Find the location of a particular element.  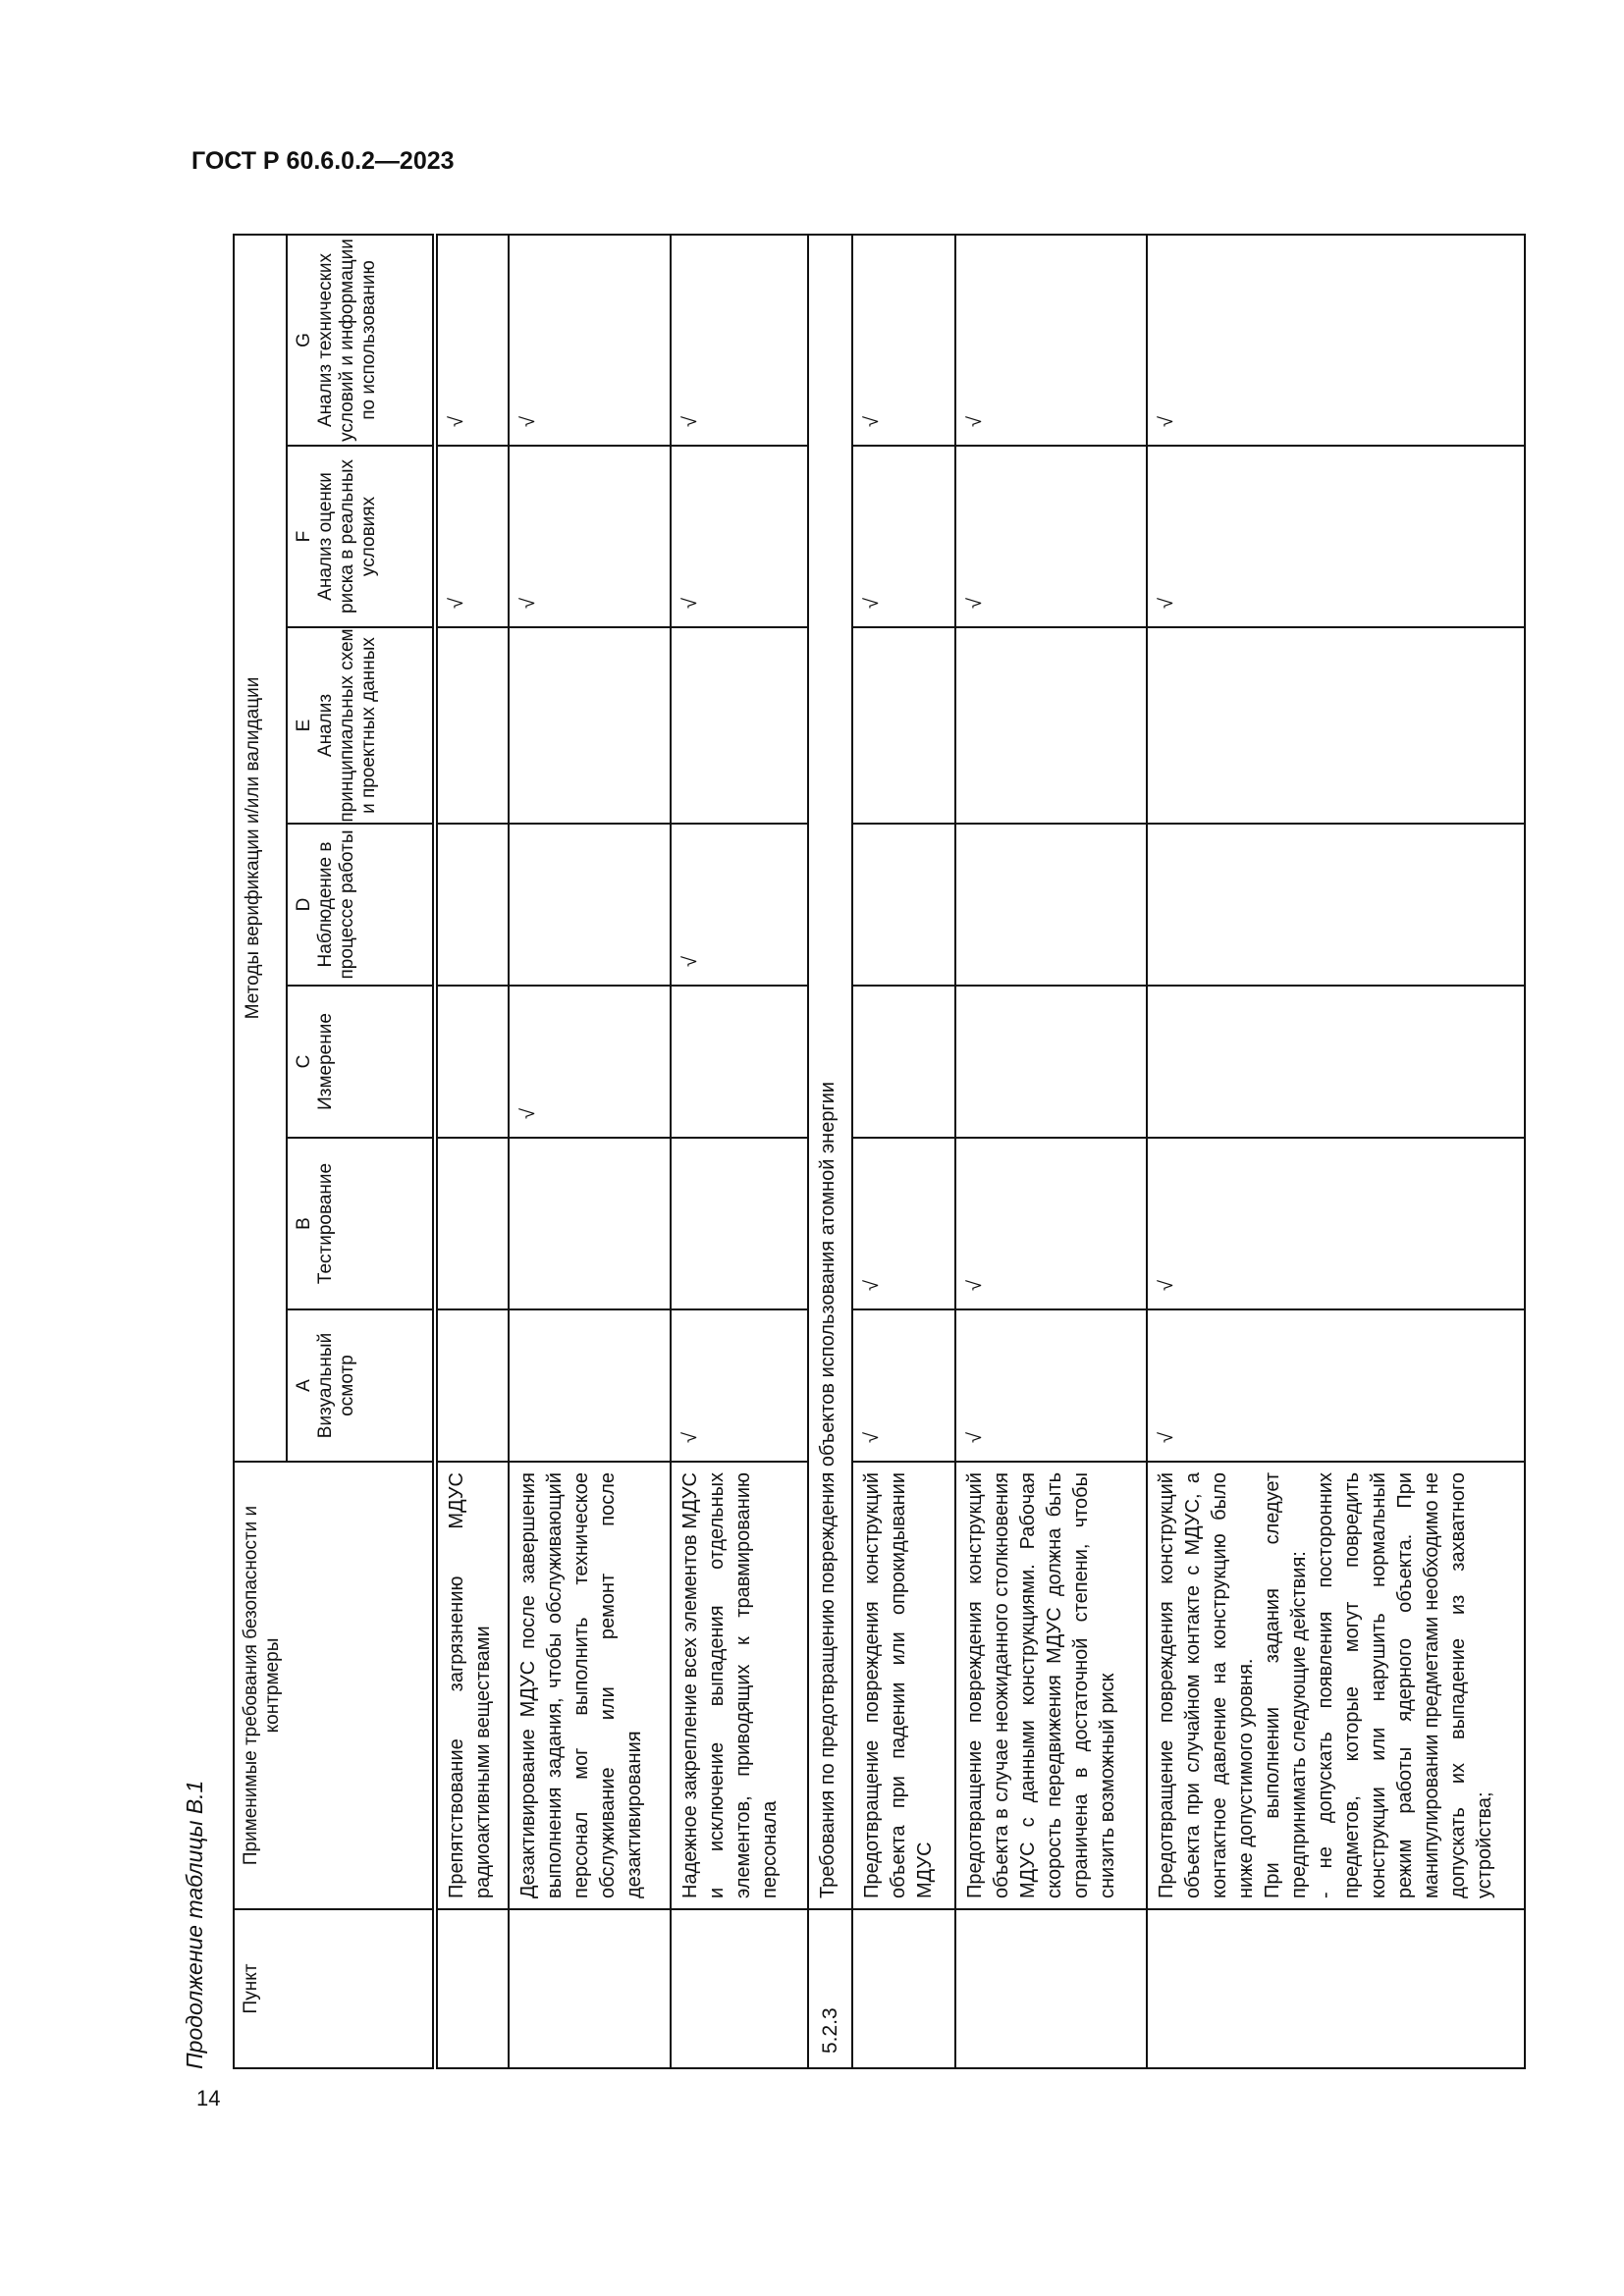

header-method-f: F Анализ оценки риска в реальных условиях is located at coordinates (361, 536).